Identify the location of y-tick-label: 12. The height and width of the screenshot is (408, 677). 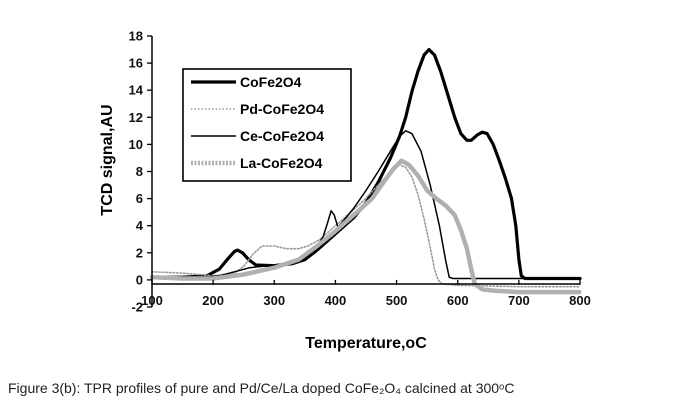
(136, 117).